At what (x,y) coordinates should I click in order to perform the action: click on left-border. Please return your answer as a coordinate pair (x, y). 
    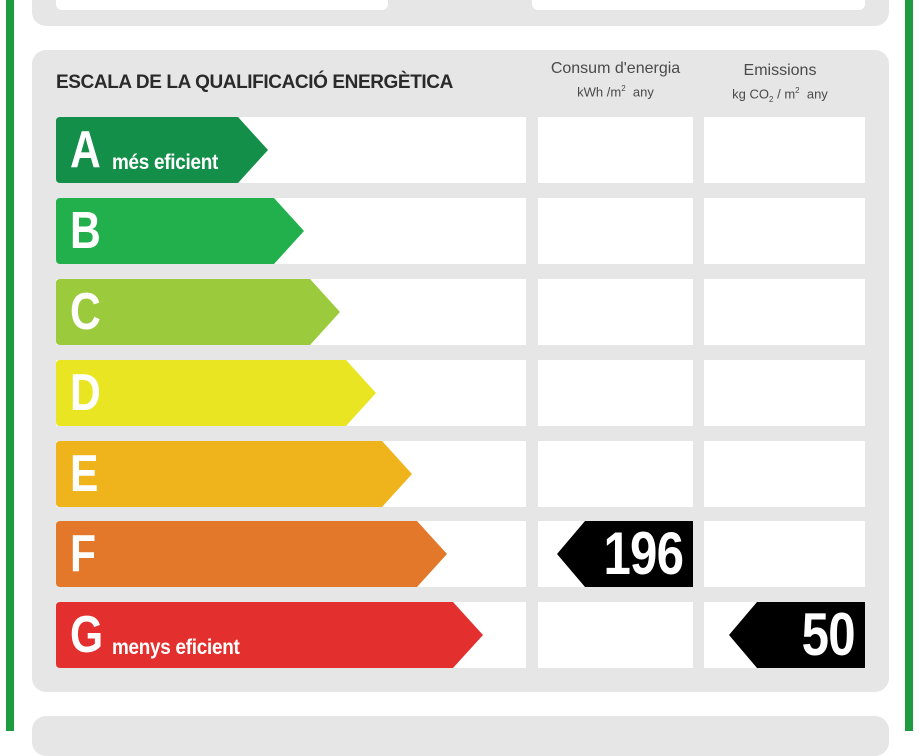
    Looking at the image, I should click on (10, 365).